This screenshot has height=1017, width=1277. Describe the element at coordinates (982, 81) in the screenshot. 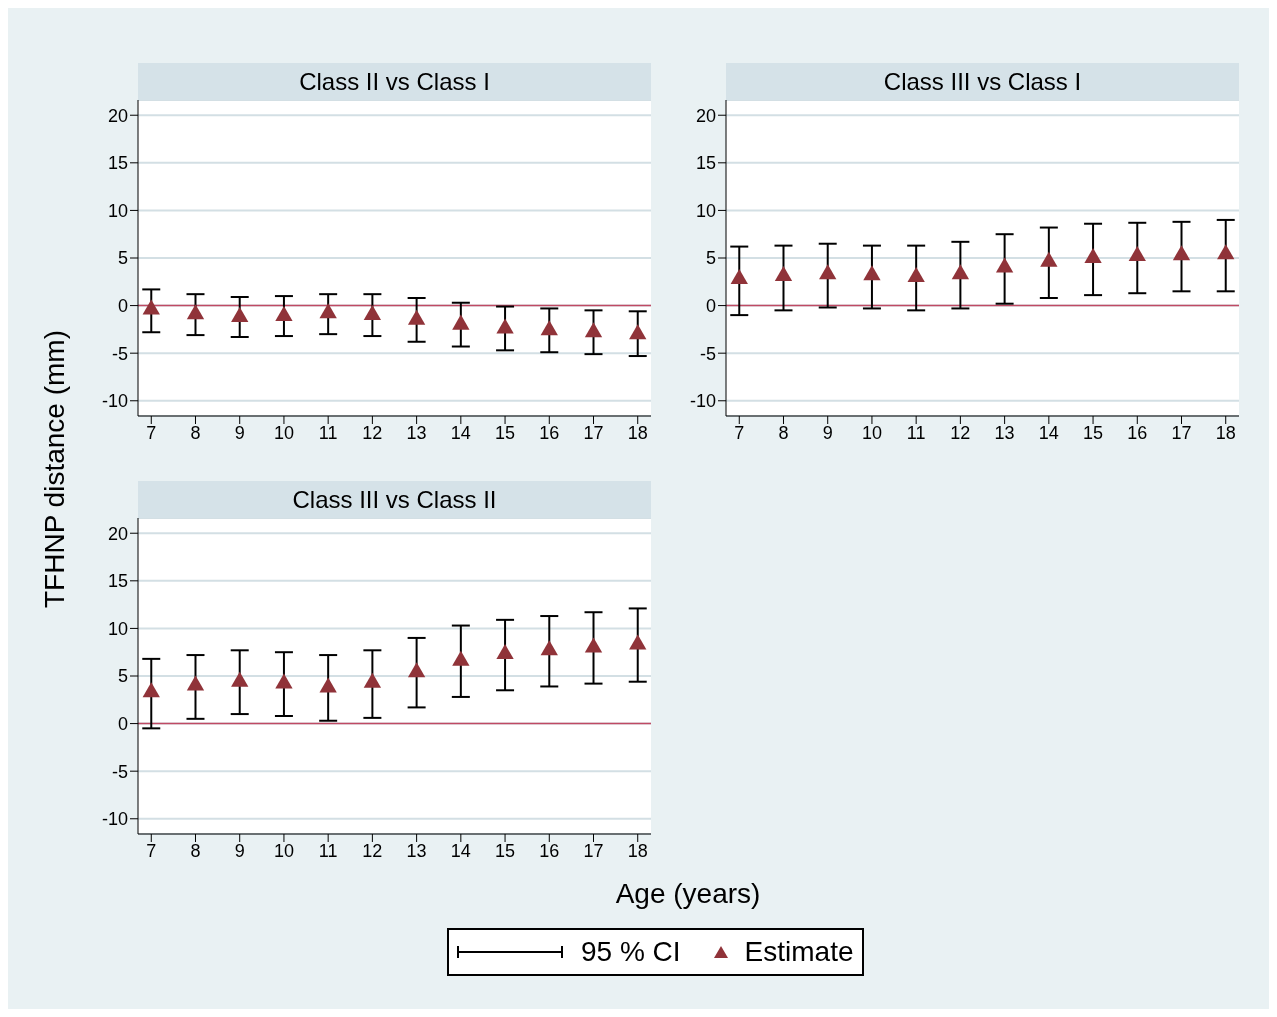

I see `chart-title: Class III vs Class I` at that location.